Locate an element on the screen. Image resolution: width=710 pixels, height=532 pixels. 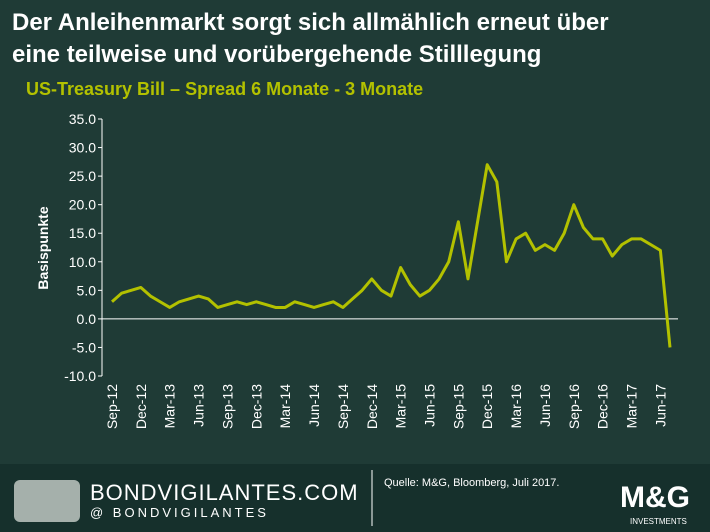
logo-figures is located at coordinates (47, 501).